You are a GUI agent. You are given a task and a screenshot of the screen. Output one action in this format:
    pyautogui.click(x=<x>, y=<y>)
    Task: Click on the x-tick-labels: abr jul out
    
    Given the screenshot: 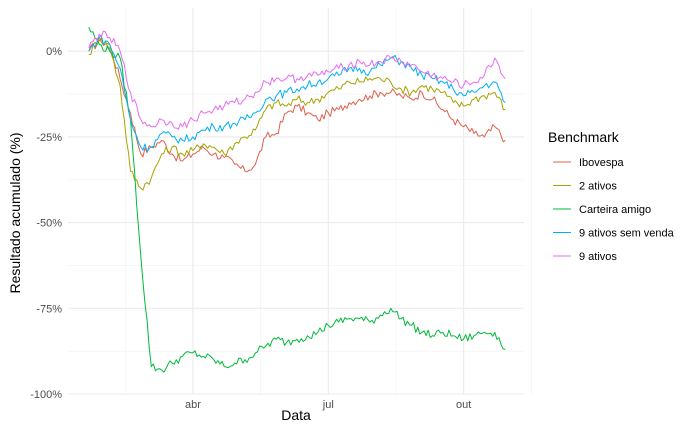 What is the action you would take?
    pyautogui.click(x=328, y=405)
    